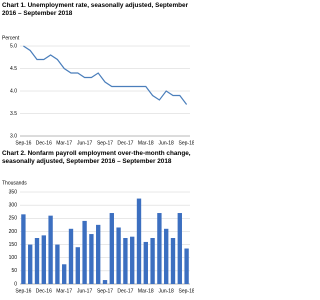 Image resolution: width=320 pixels, height=300 pixels. I want to click on y-tick-label: 200, so click(13, 232).